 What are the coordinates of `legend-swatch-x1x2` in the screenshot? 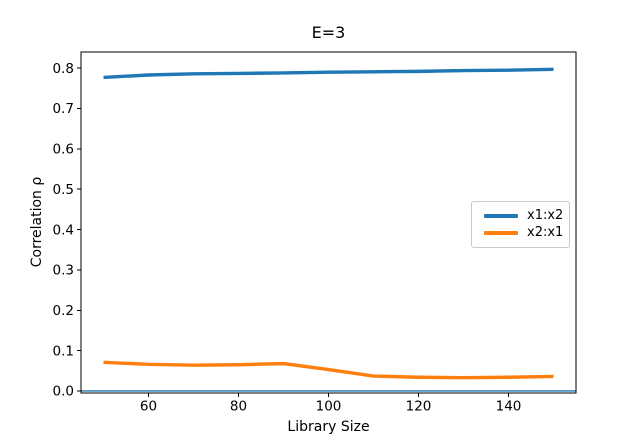 It's located at (501, 215).